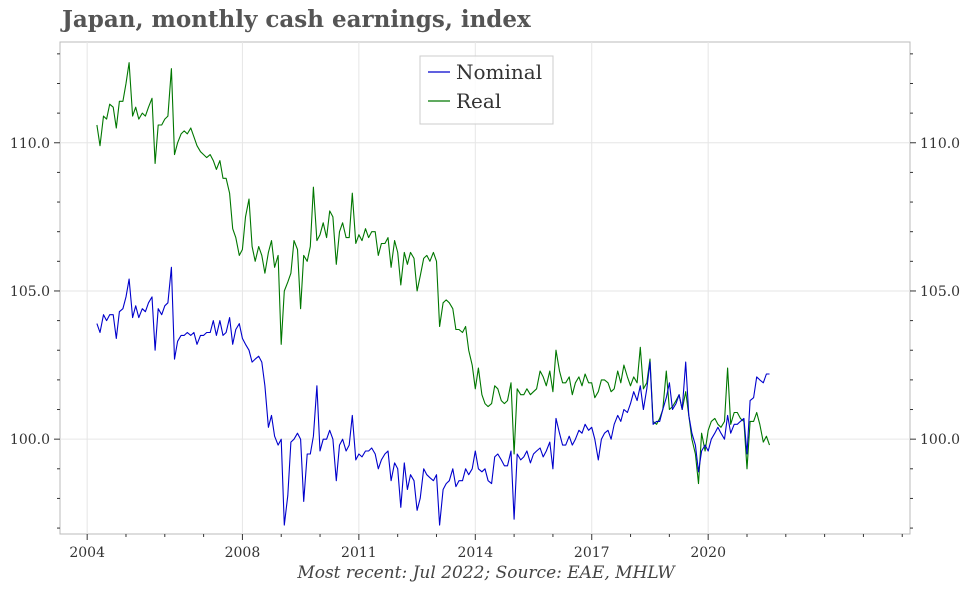 The image size is (972, 589). Describe the element at coordinates (30, 144) in the screenshot. I see `y-tick-label-left: 110.0` at that location.